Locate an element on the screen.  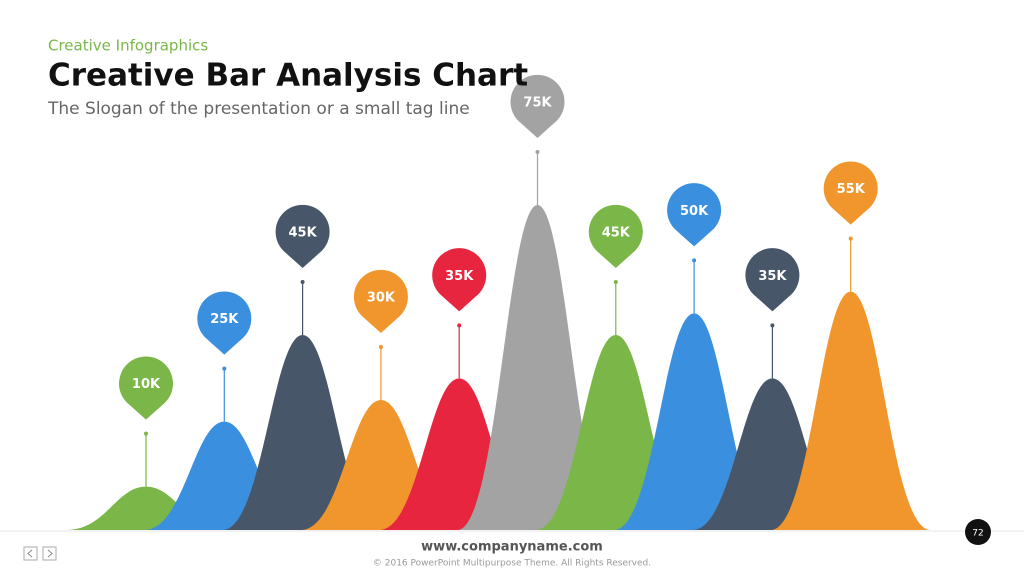
prev-button is located at coordinates (30, 553).